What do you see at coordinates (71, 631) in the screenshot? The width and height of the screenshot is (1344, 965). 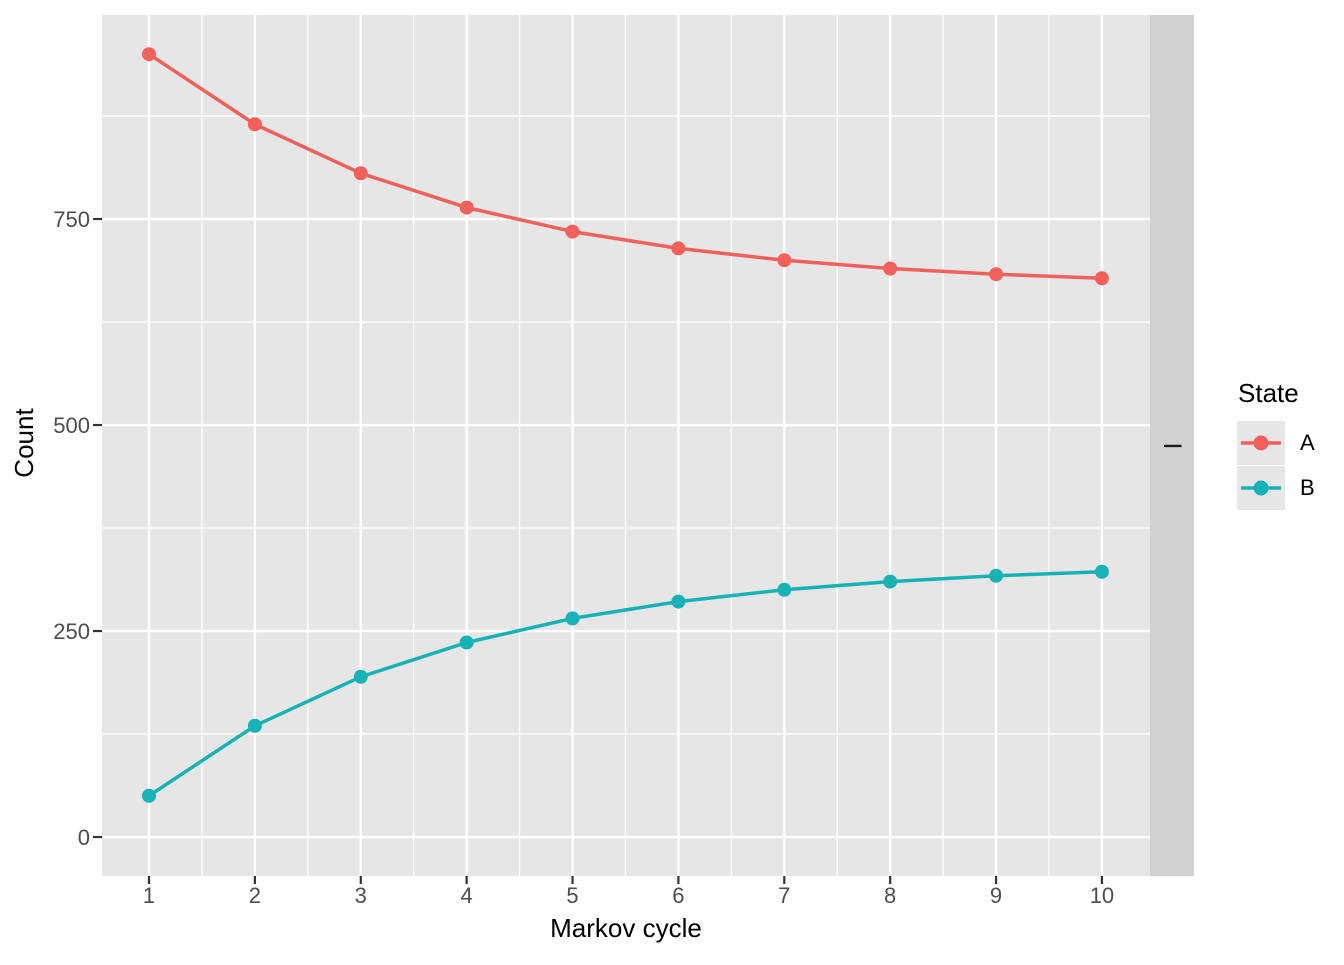 I see `y-tick-label: 250` at bounding box center [71, 631].